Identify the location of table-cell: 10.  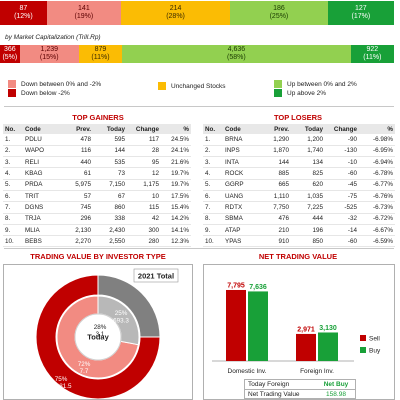
(144, 196).